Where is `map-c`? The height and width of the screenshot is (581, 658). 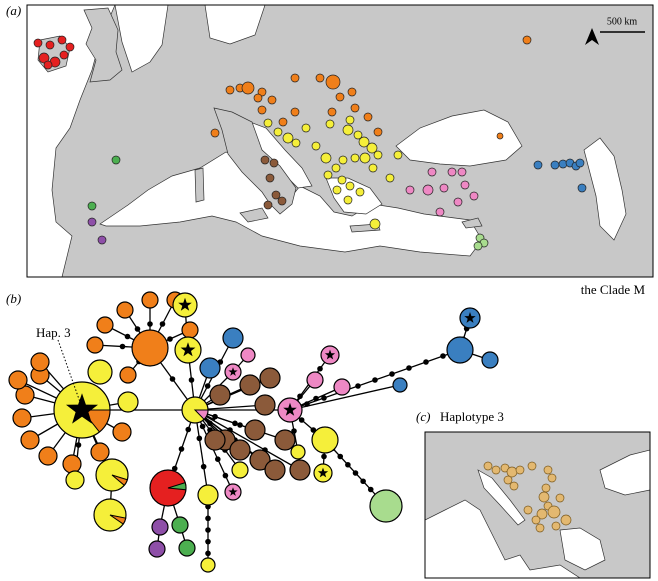
map-c is located at coordinates (537, 505).